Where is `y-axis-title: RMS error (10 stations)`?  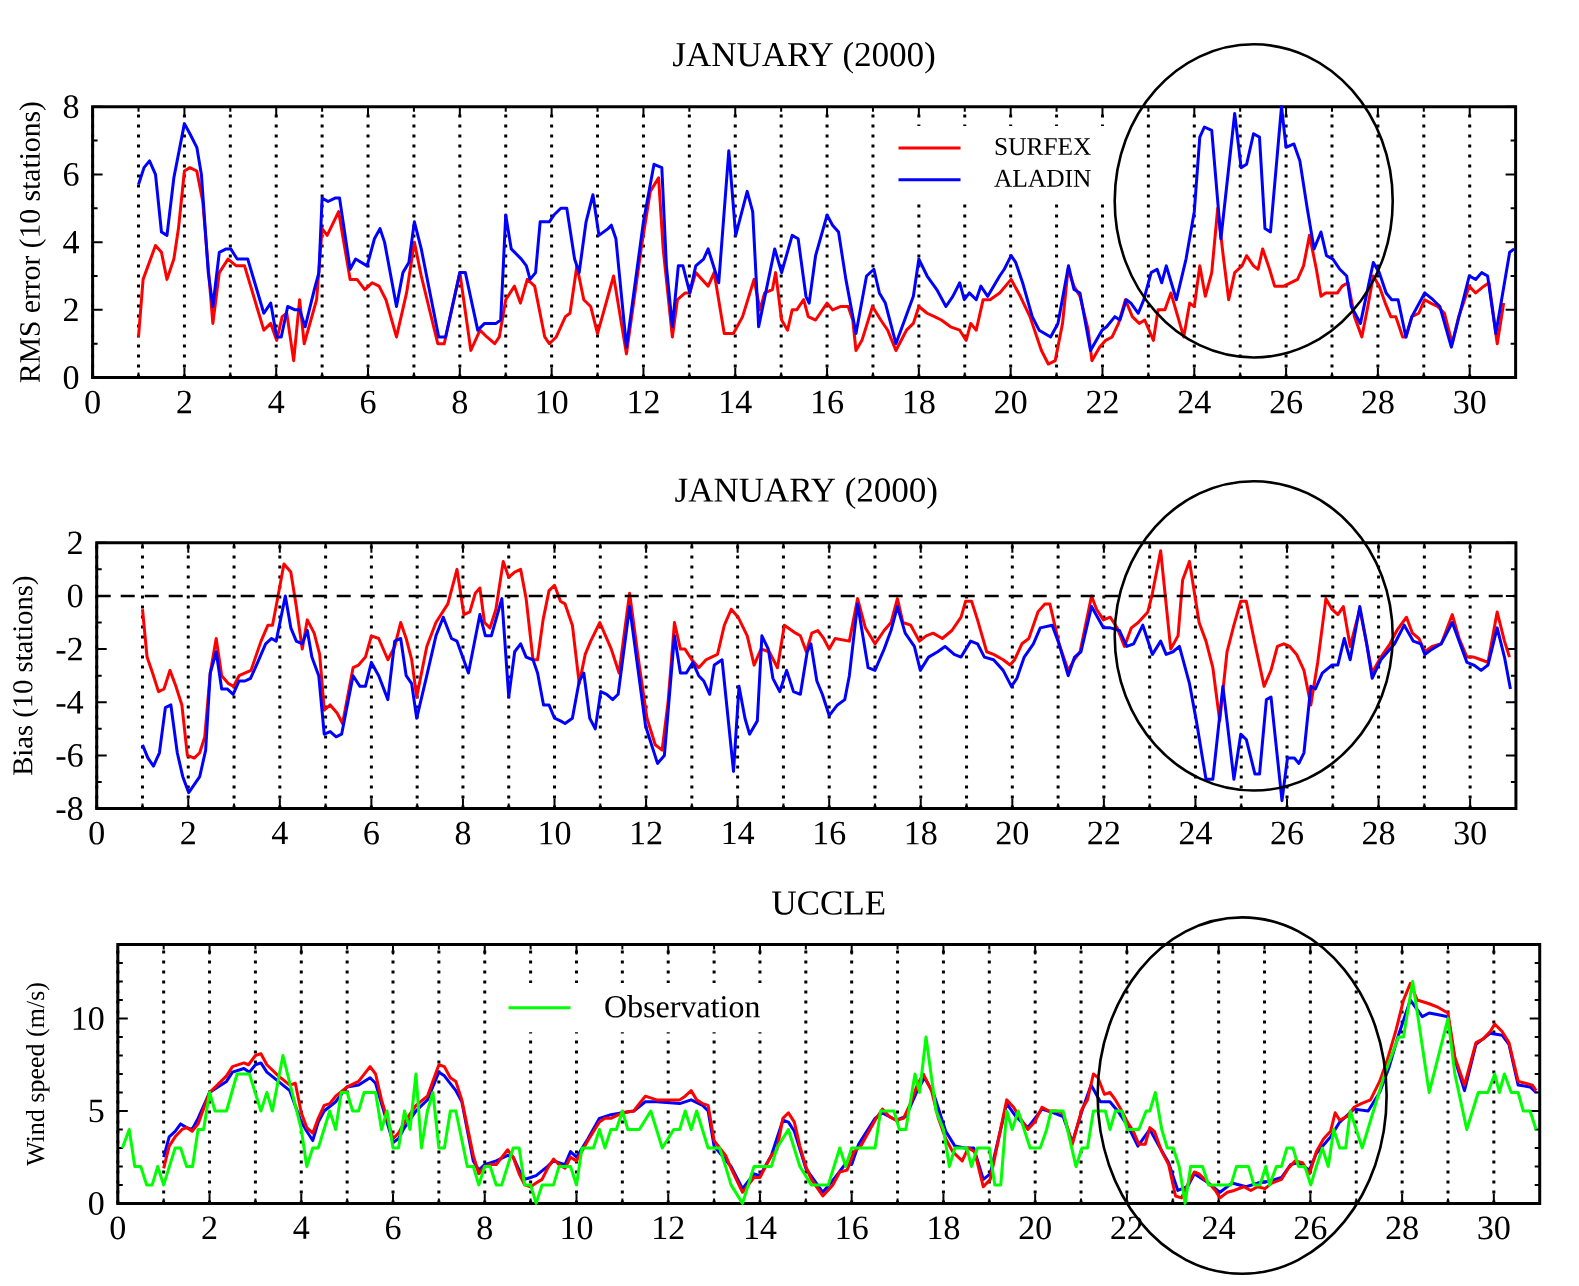 y-axis-title: RMS error (10 stations) is located at coordinates (32, 242).